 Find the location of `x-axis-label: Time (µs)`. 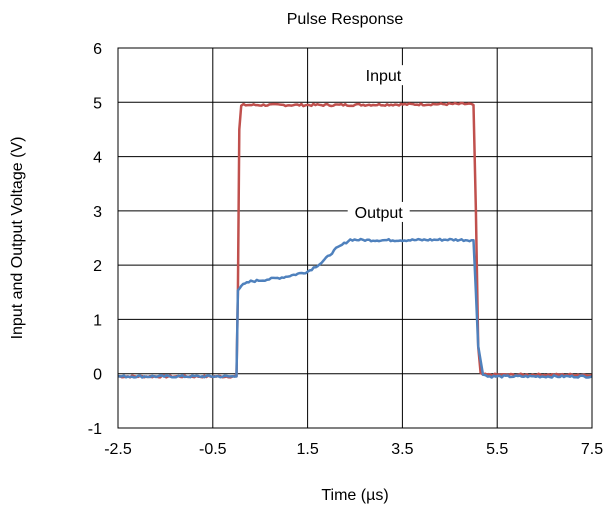

x-axis-label: Time (µs) is located at coordinates (354, 495).